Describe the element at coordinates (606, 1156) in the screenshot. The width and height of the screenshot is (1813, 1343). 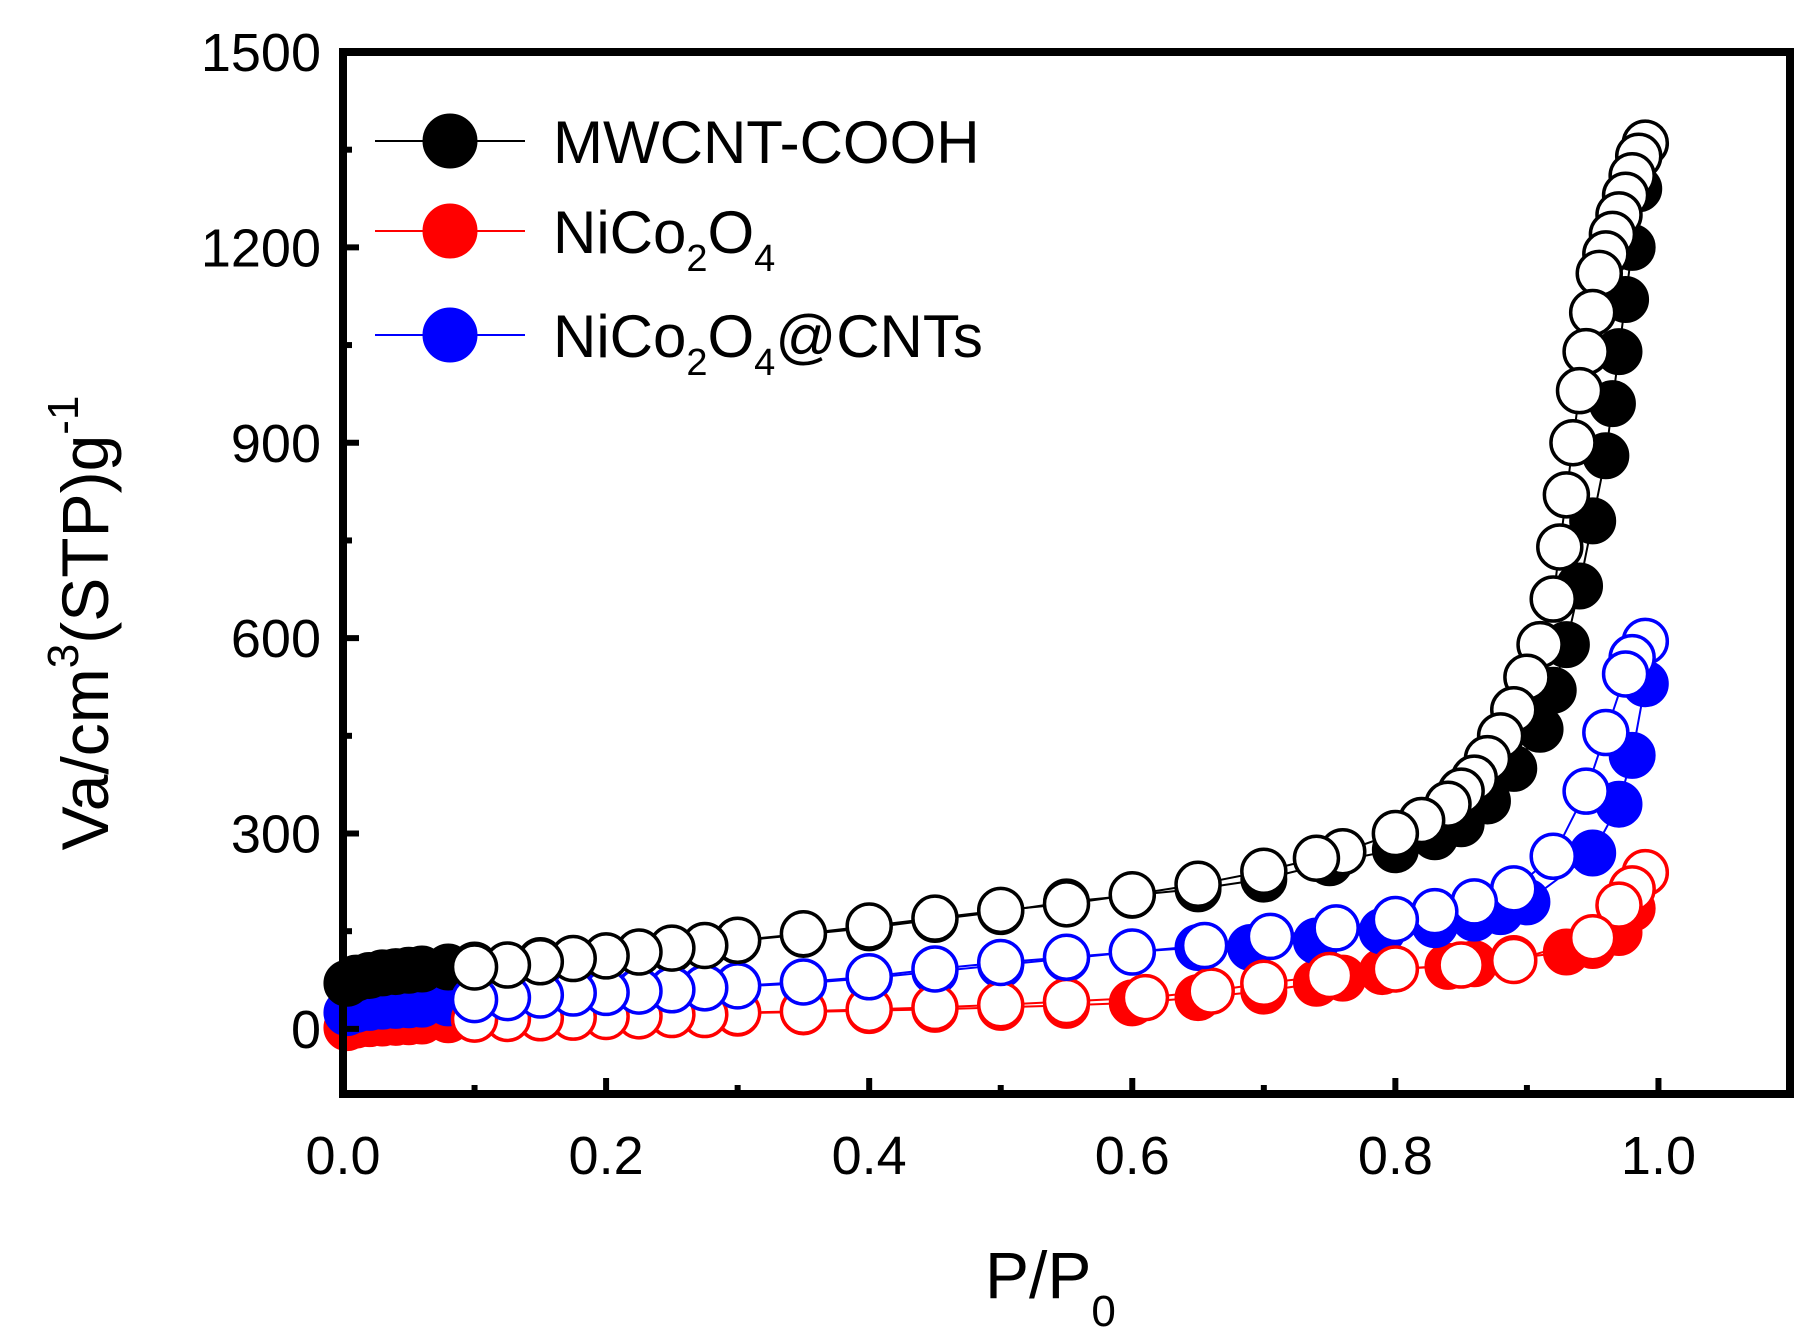
I see `x-tick-label: 0.2` at that location.